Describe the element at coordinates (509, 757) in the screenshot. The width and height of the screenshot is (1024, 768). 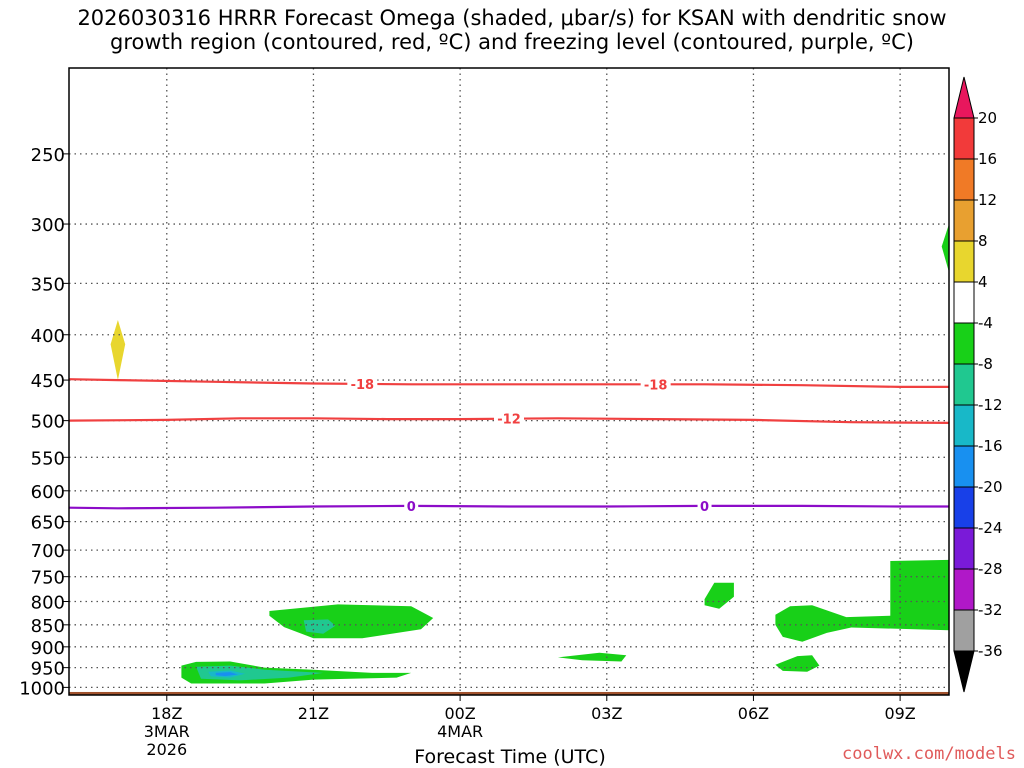
I see `x-axis-label: Forecast Time (UTC)` at that location.